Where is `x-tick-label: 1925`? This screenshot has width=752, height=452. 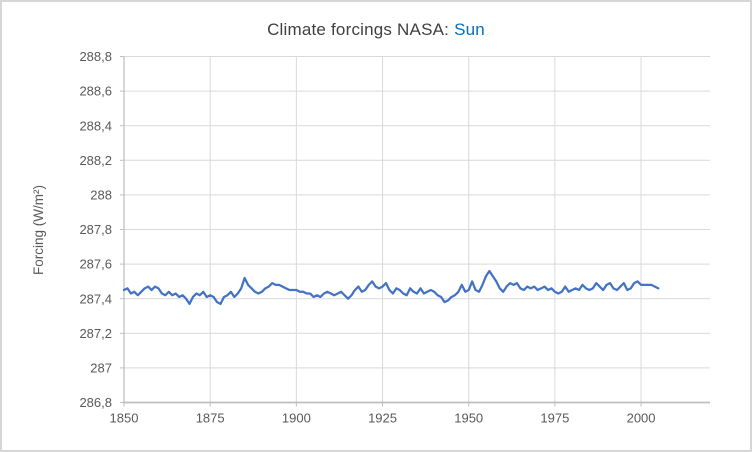 x-tick-label: 1925 is located at coordinates (382, 418).